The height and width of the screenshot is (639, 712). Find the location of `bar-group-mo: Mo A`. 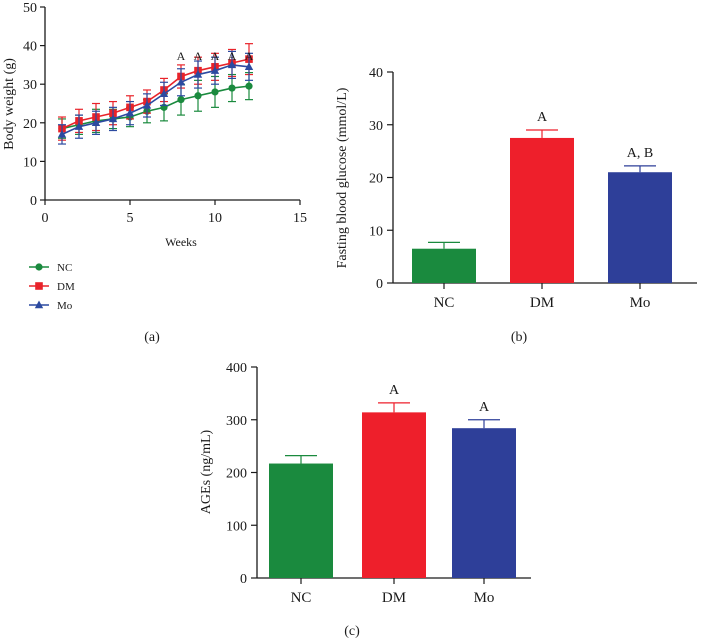

bar-group-mo: Mo A is located at coordinates (484, 503).